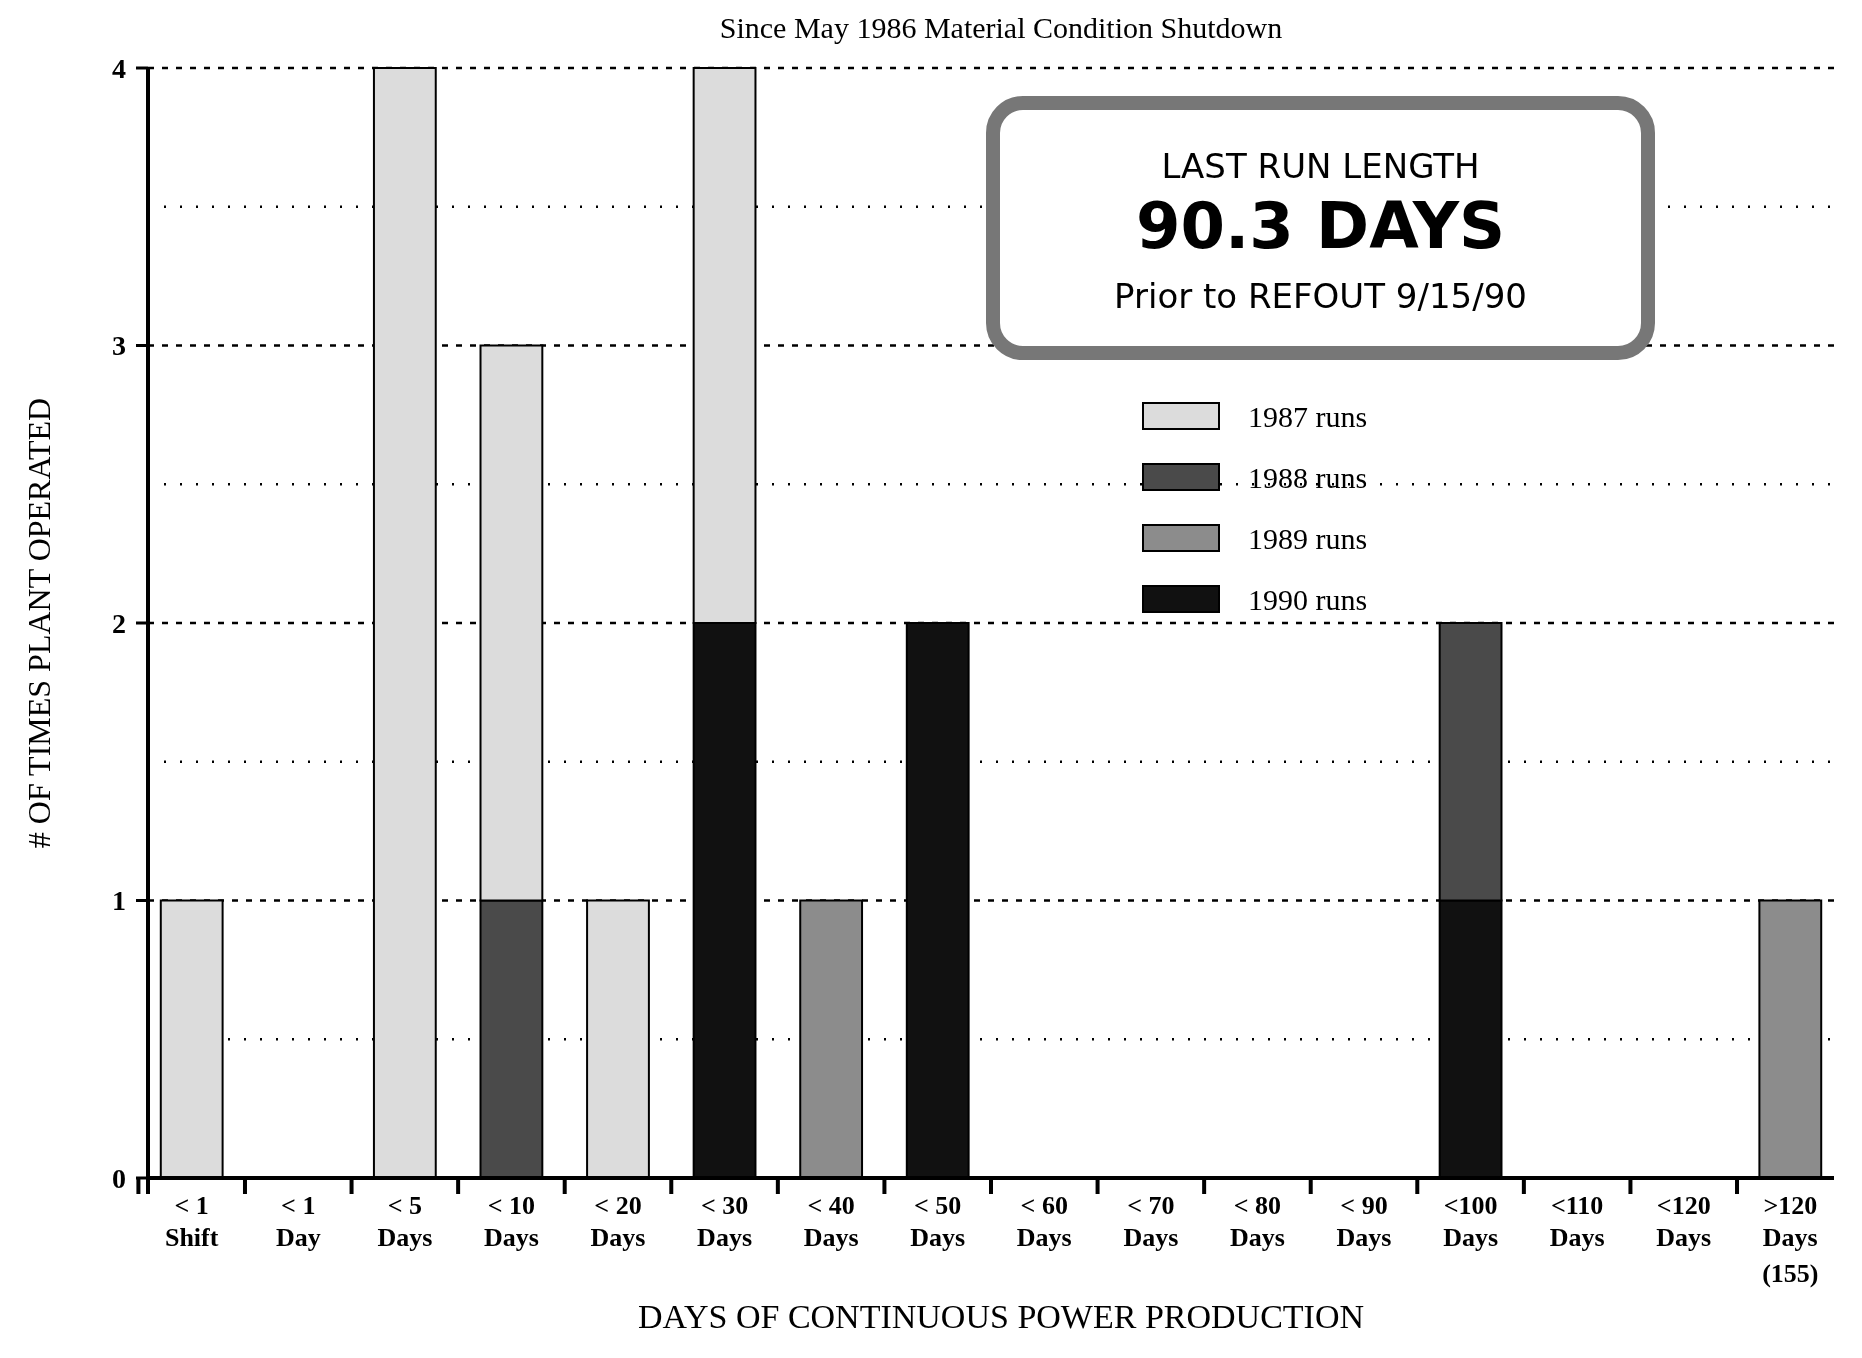 The image size is (1862, 1358). Describe the element at coordinates (298, 1221) in the screenshot. I see `x-tick-label: < 1 Day` at that location.